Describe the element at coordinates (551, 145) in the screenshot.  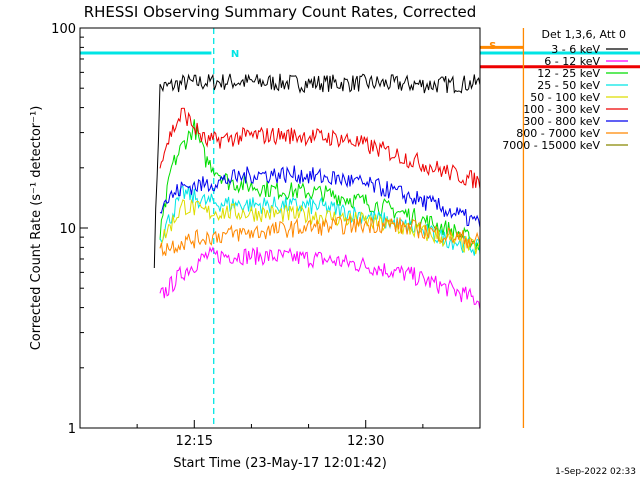
I see `legend-label-8: 7000 - 15000 keV` at that location.